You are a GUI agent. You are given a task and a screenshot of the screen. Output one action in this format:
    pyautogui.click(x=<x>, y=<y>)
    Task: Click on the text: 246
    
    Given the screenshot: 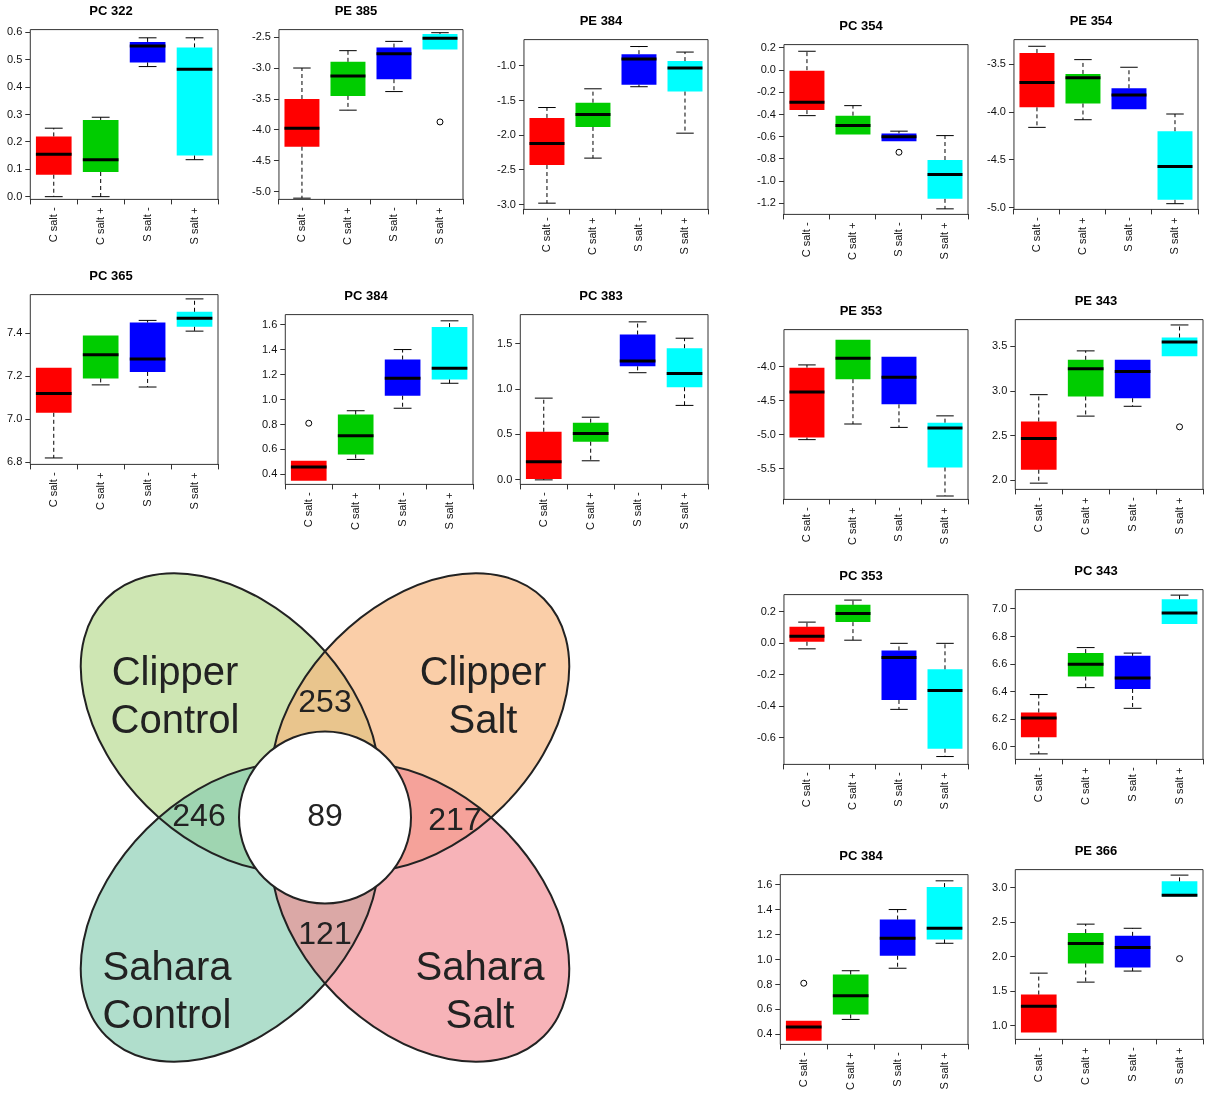 What is the action you would take?
    pyautogui.click(x=199, y=815)
    